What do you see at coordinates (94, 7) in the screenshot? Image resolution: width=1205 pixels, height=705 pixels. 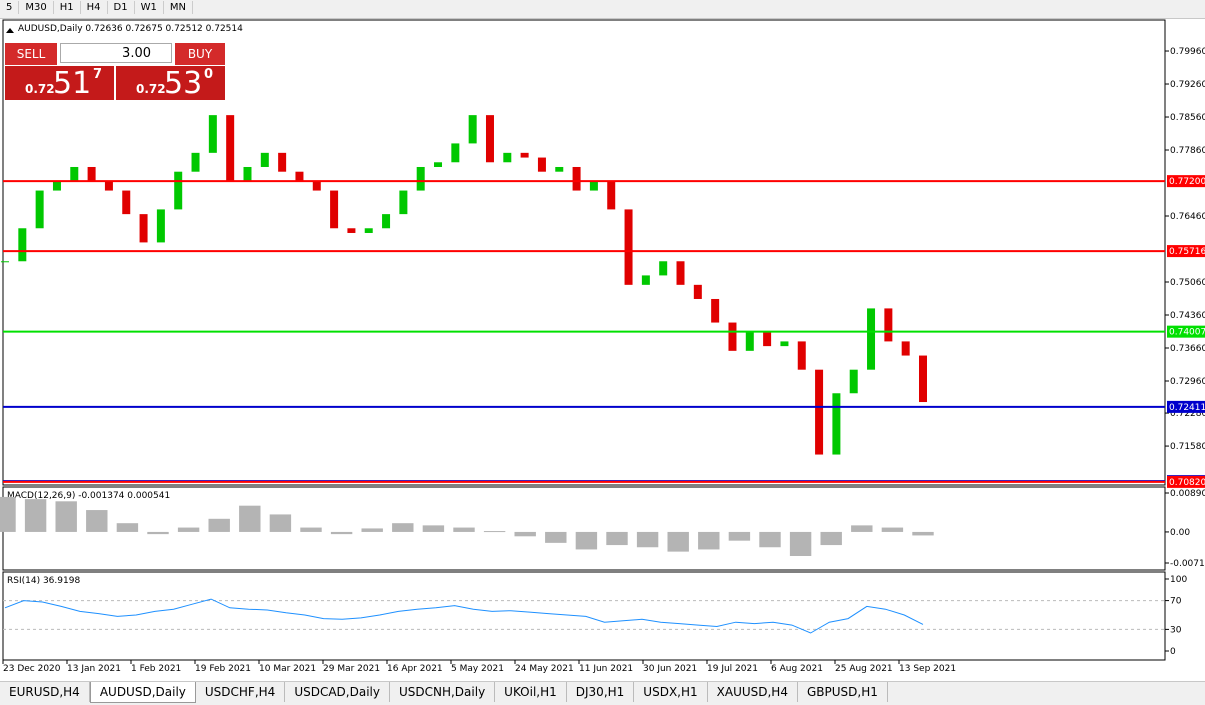 I see `timeframe-button: H4` at bounding box center [94, 7].